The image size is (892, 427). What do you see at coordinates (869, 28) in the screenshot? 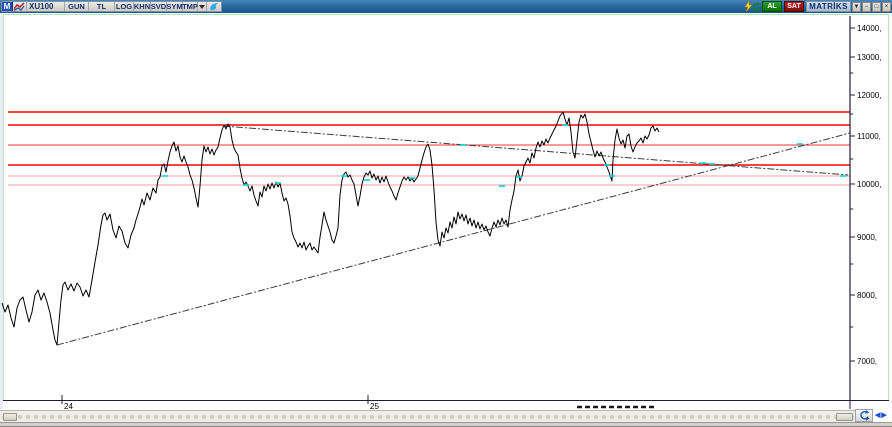
I see `y-axis-label: 14000,` at bounding box center [869, 28].